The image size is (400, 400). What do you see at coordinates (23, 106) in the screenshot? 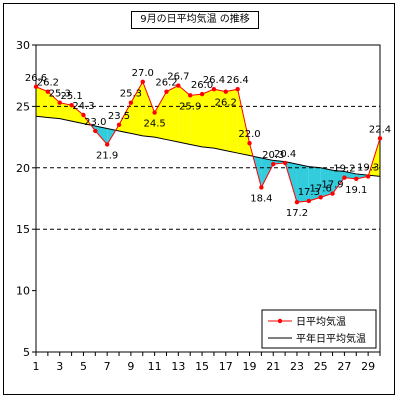
I see `y-tick-label: 25` at bounding box center [23, 106].